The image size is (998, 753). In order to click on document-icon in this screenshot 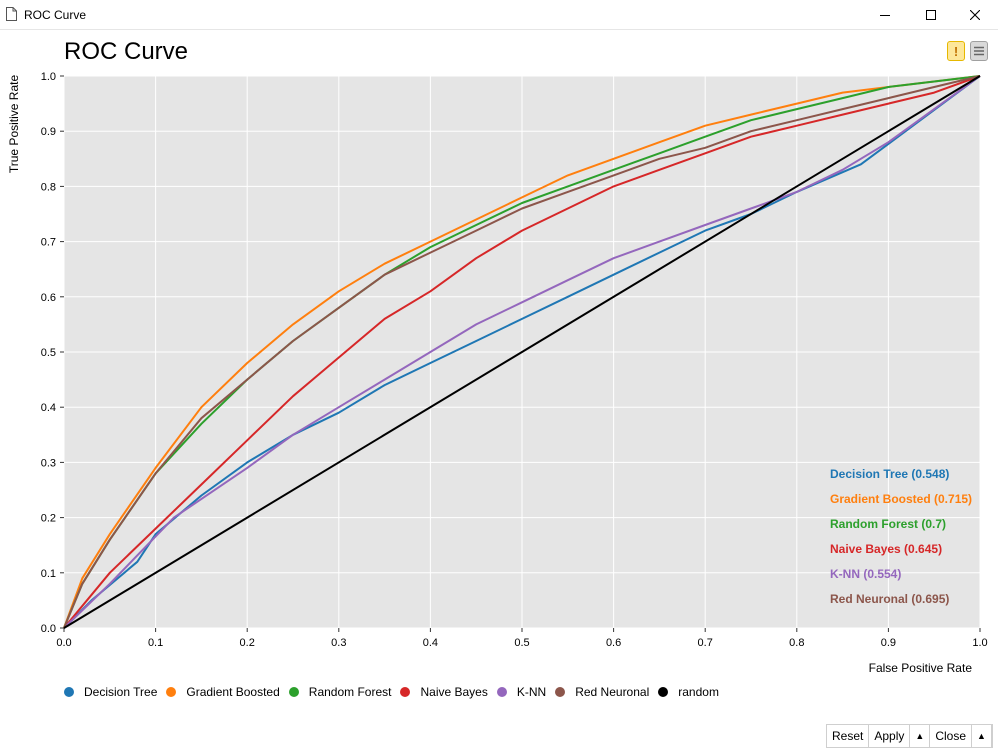, I will do `click(11, 14)`.